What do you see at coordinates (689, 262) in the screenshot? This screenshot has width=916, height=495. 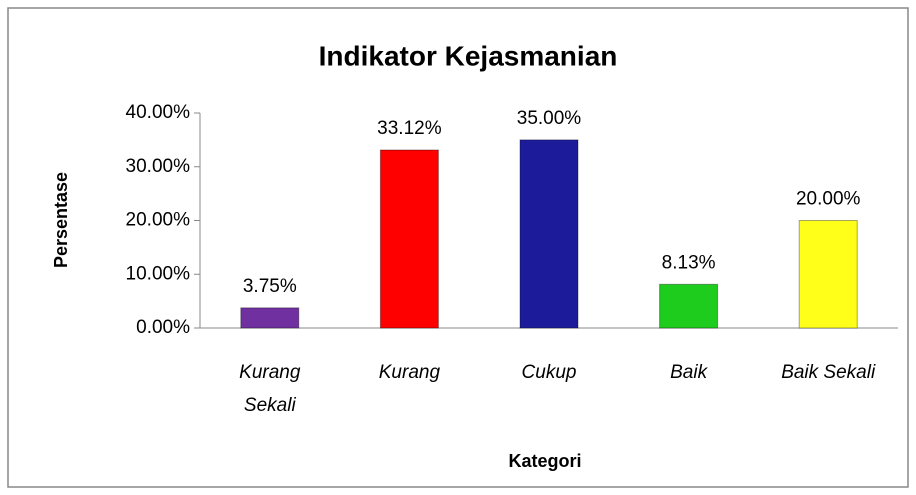 I see `value-label: 8.13%` at bounding box center [689, 262].